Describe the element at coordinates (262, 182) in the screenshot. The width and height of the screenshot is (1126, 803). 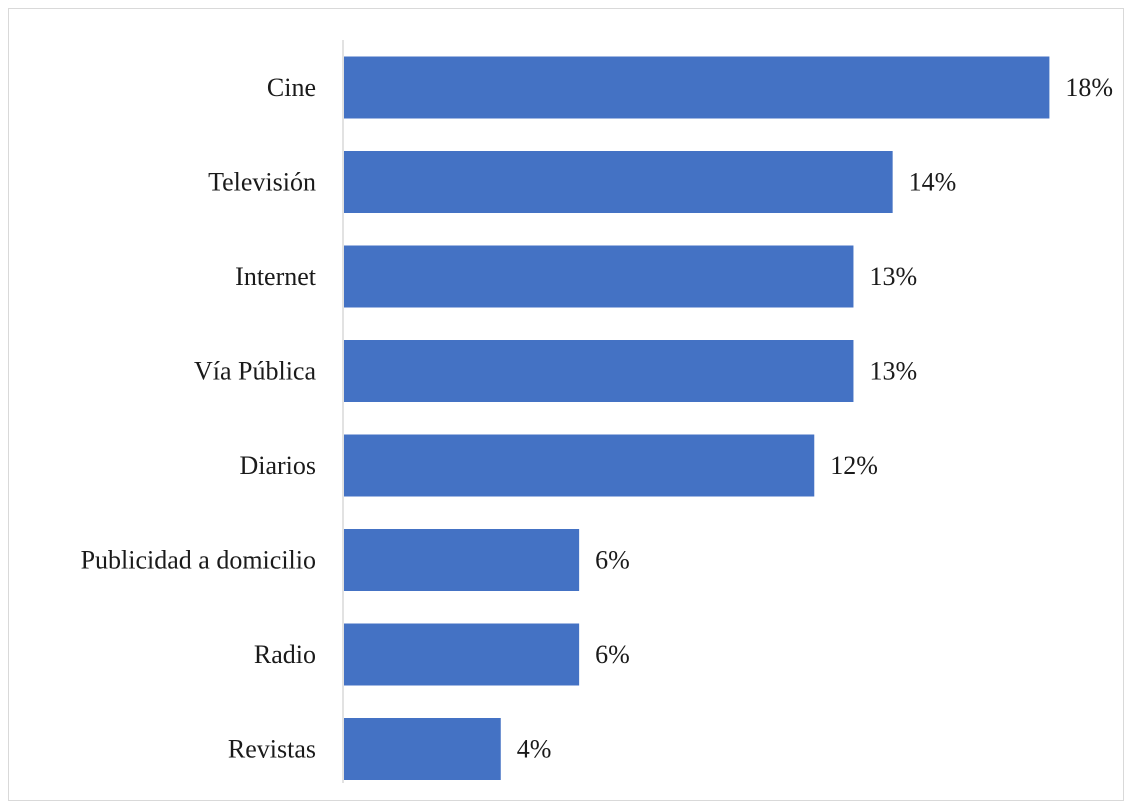
I see `category-label-television: Televisión` at that location.